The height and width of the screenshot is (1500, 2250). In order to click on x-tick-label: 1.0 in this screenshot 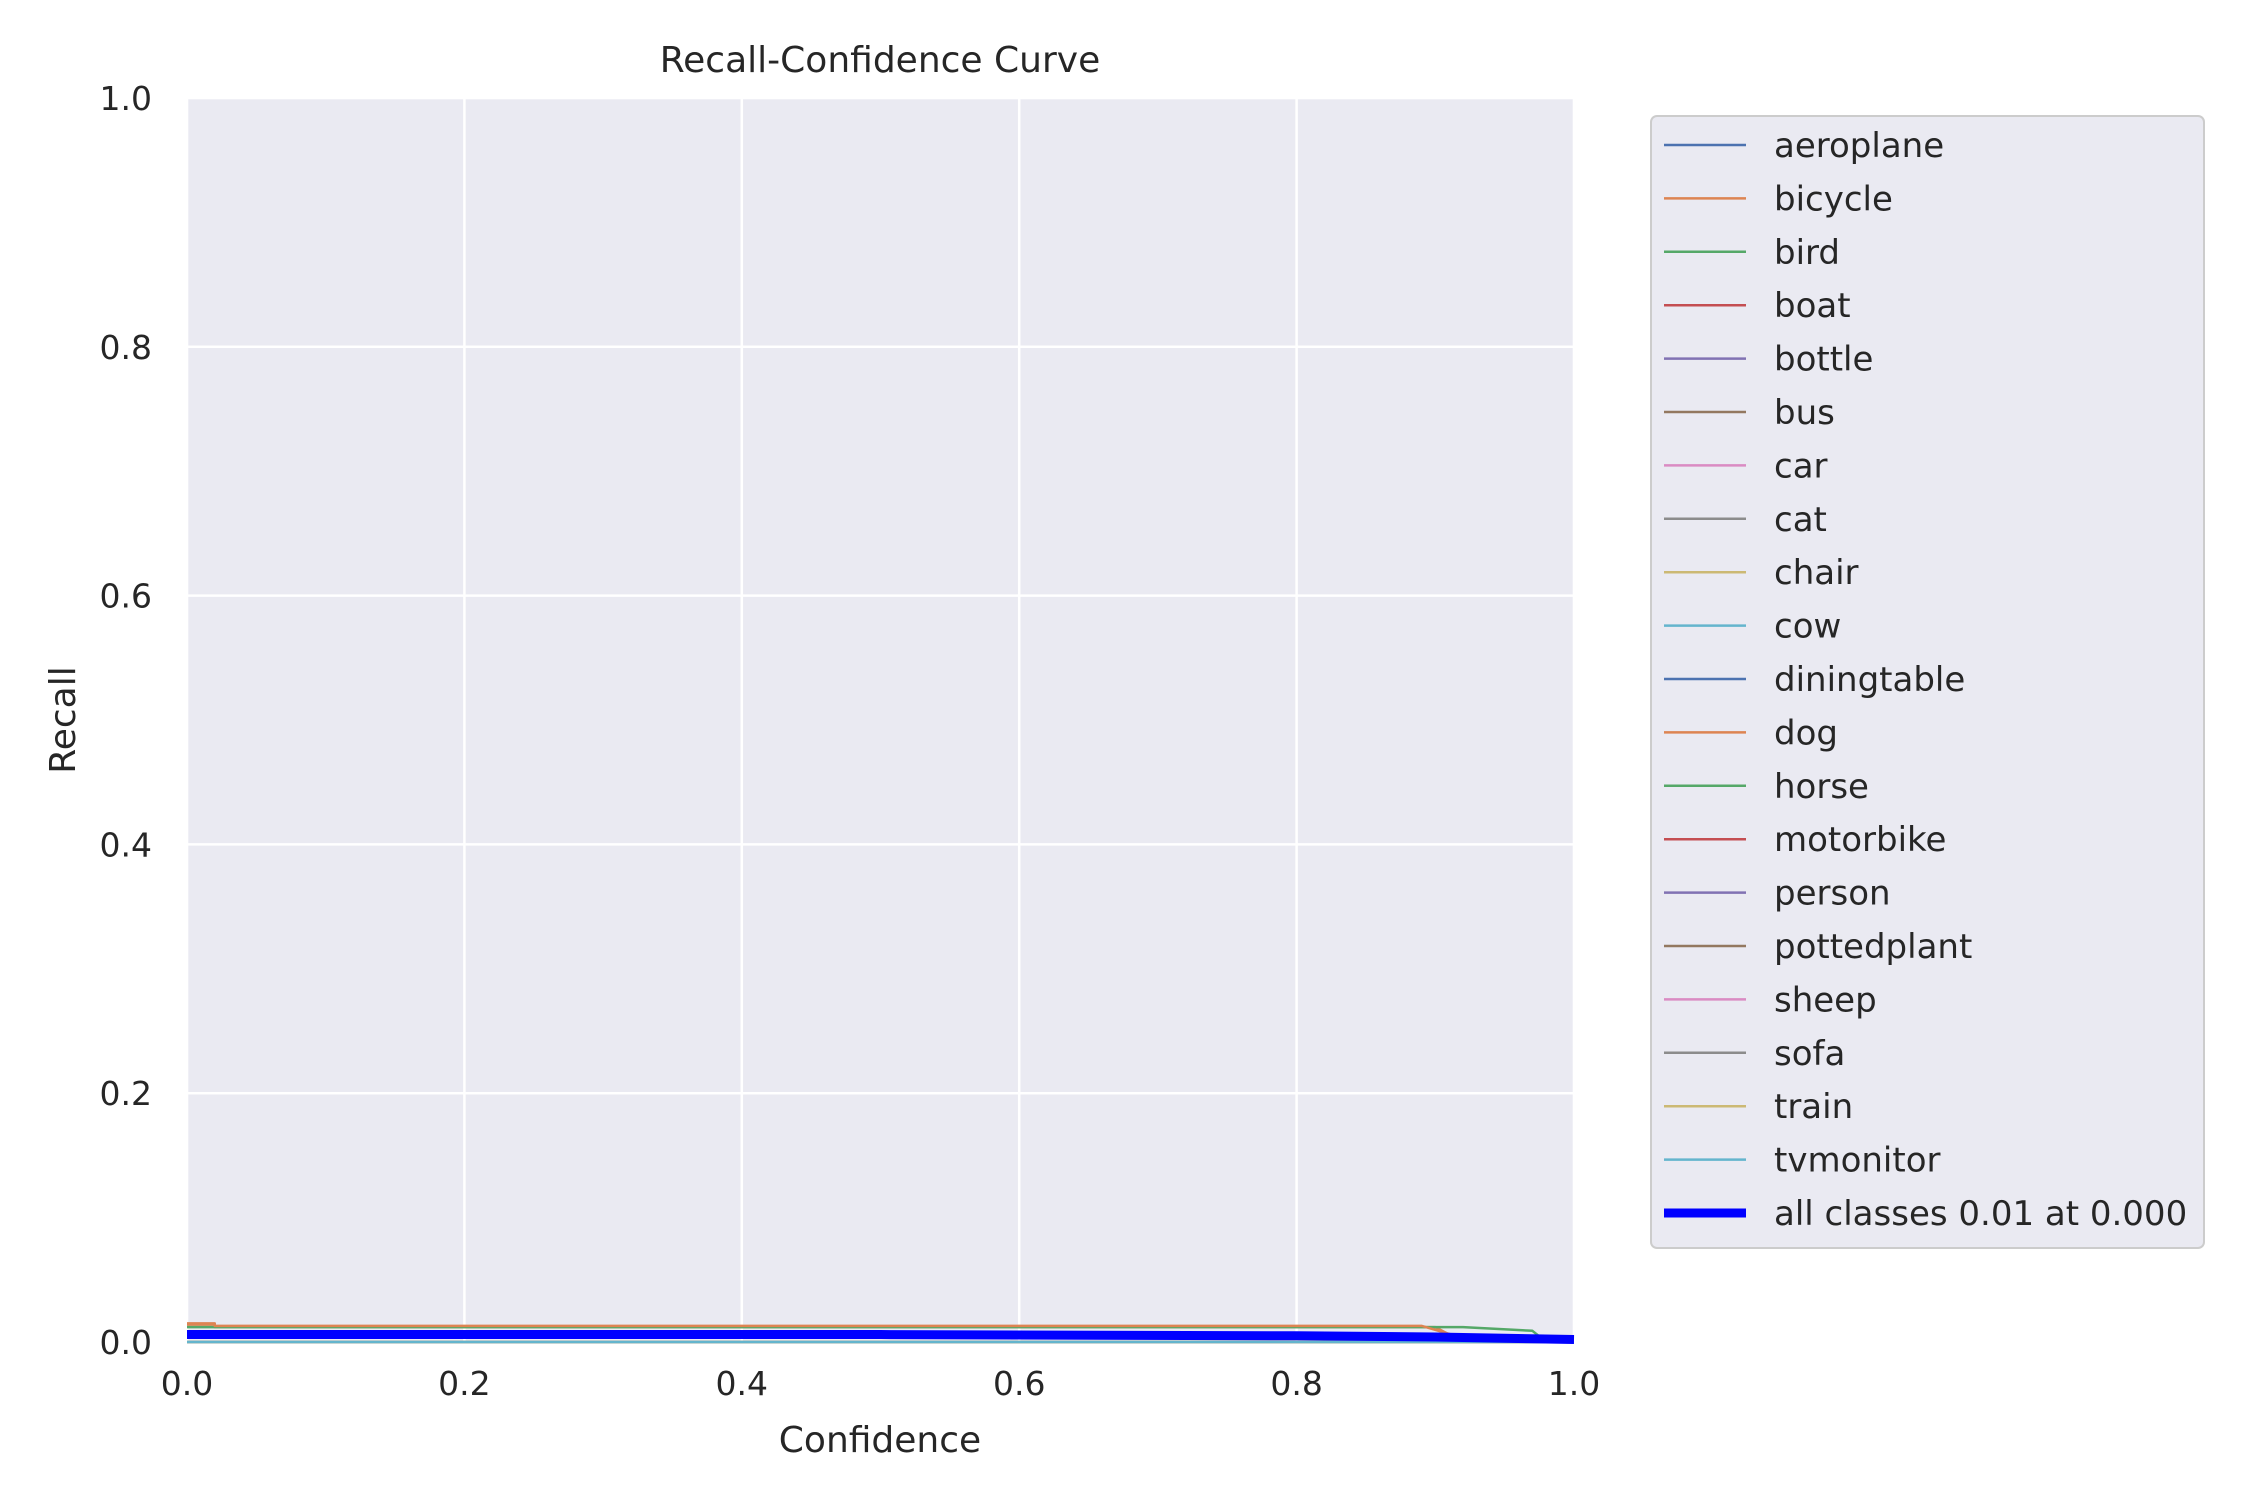, I will do `click(1574, 1383)`.